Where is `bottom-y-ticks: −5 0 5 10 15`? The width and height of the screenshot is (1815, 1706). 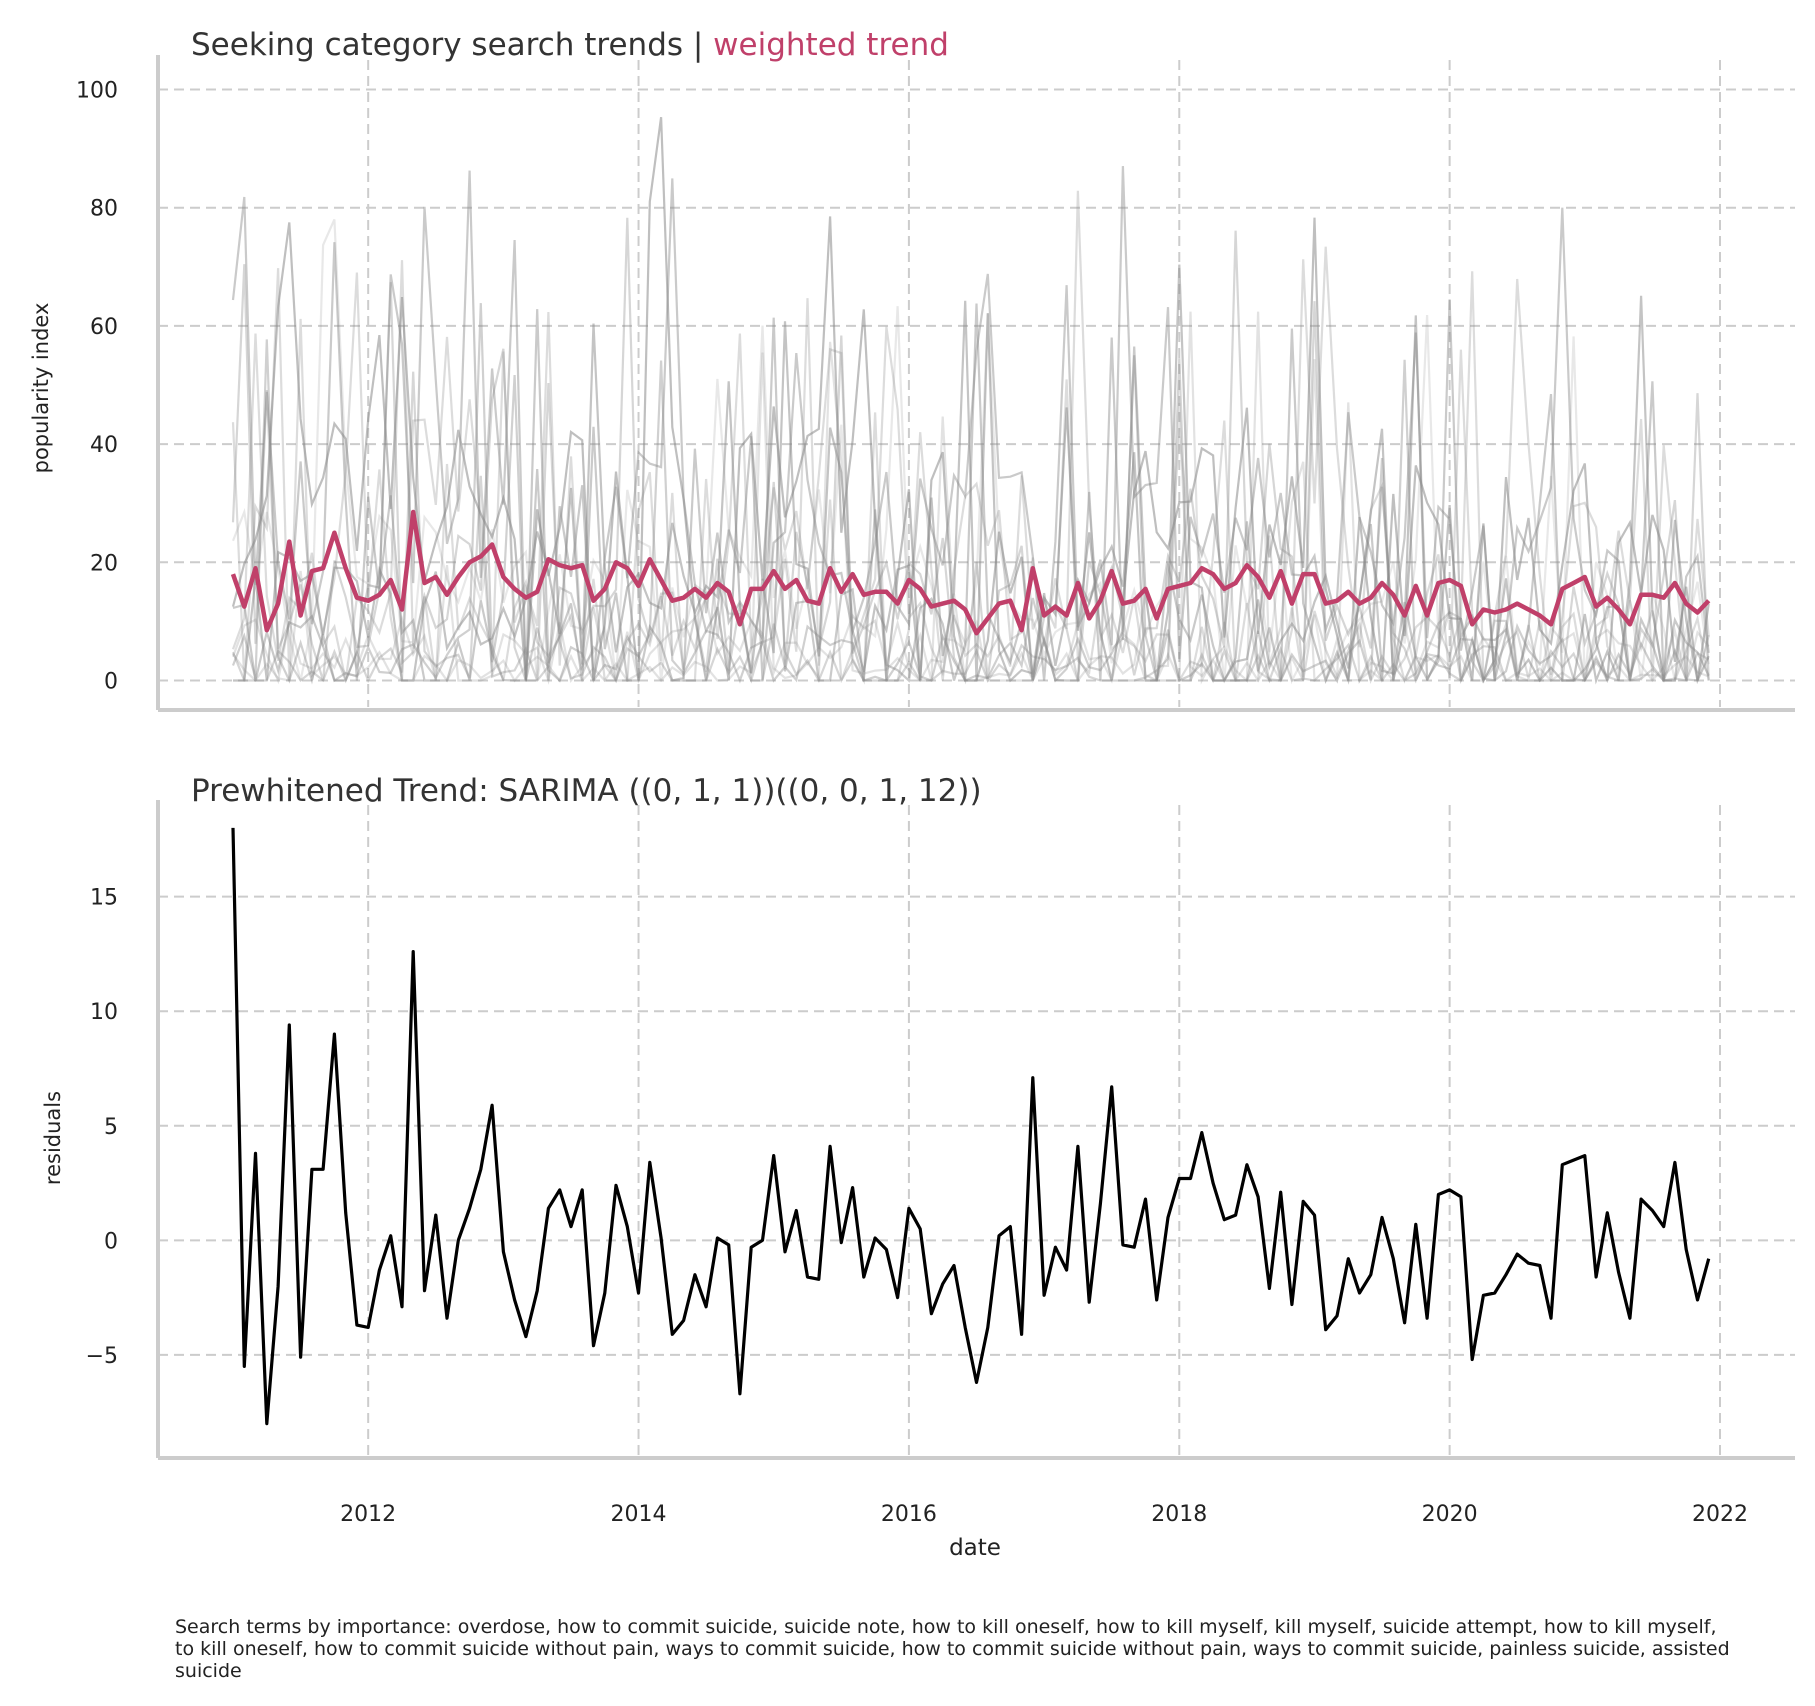
bottom-y-ticks: −5 0 5 10 15 is located at coordinates (102, 1127).